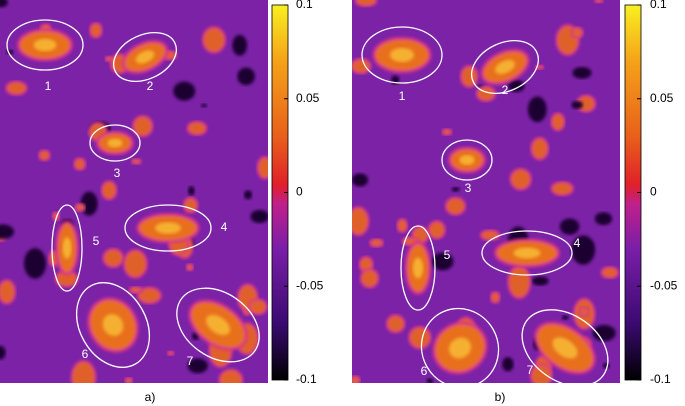 The height and width of the screenshot is (406, 685). I want to click on annotation-label: 1, so click(48, 86).